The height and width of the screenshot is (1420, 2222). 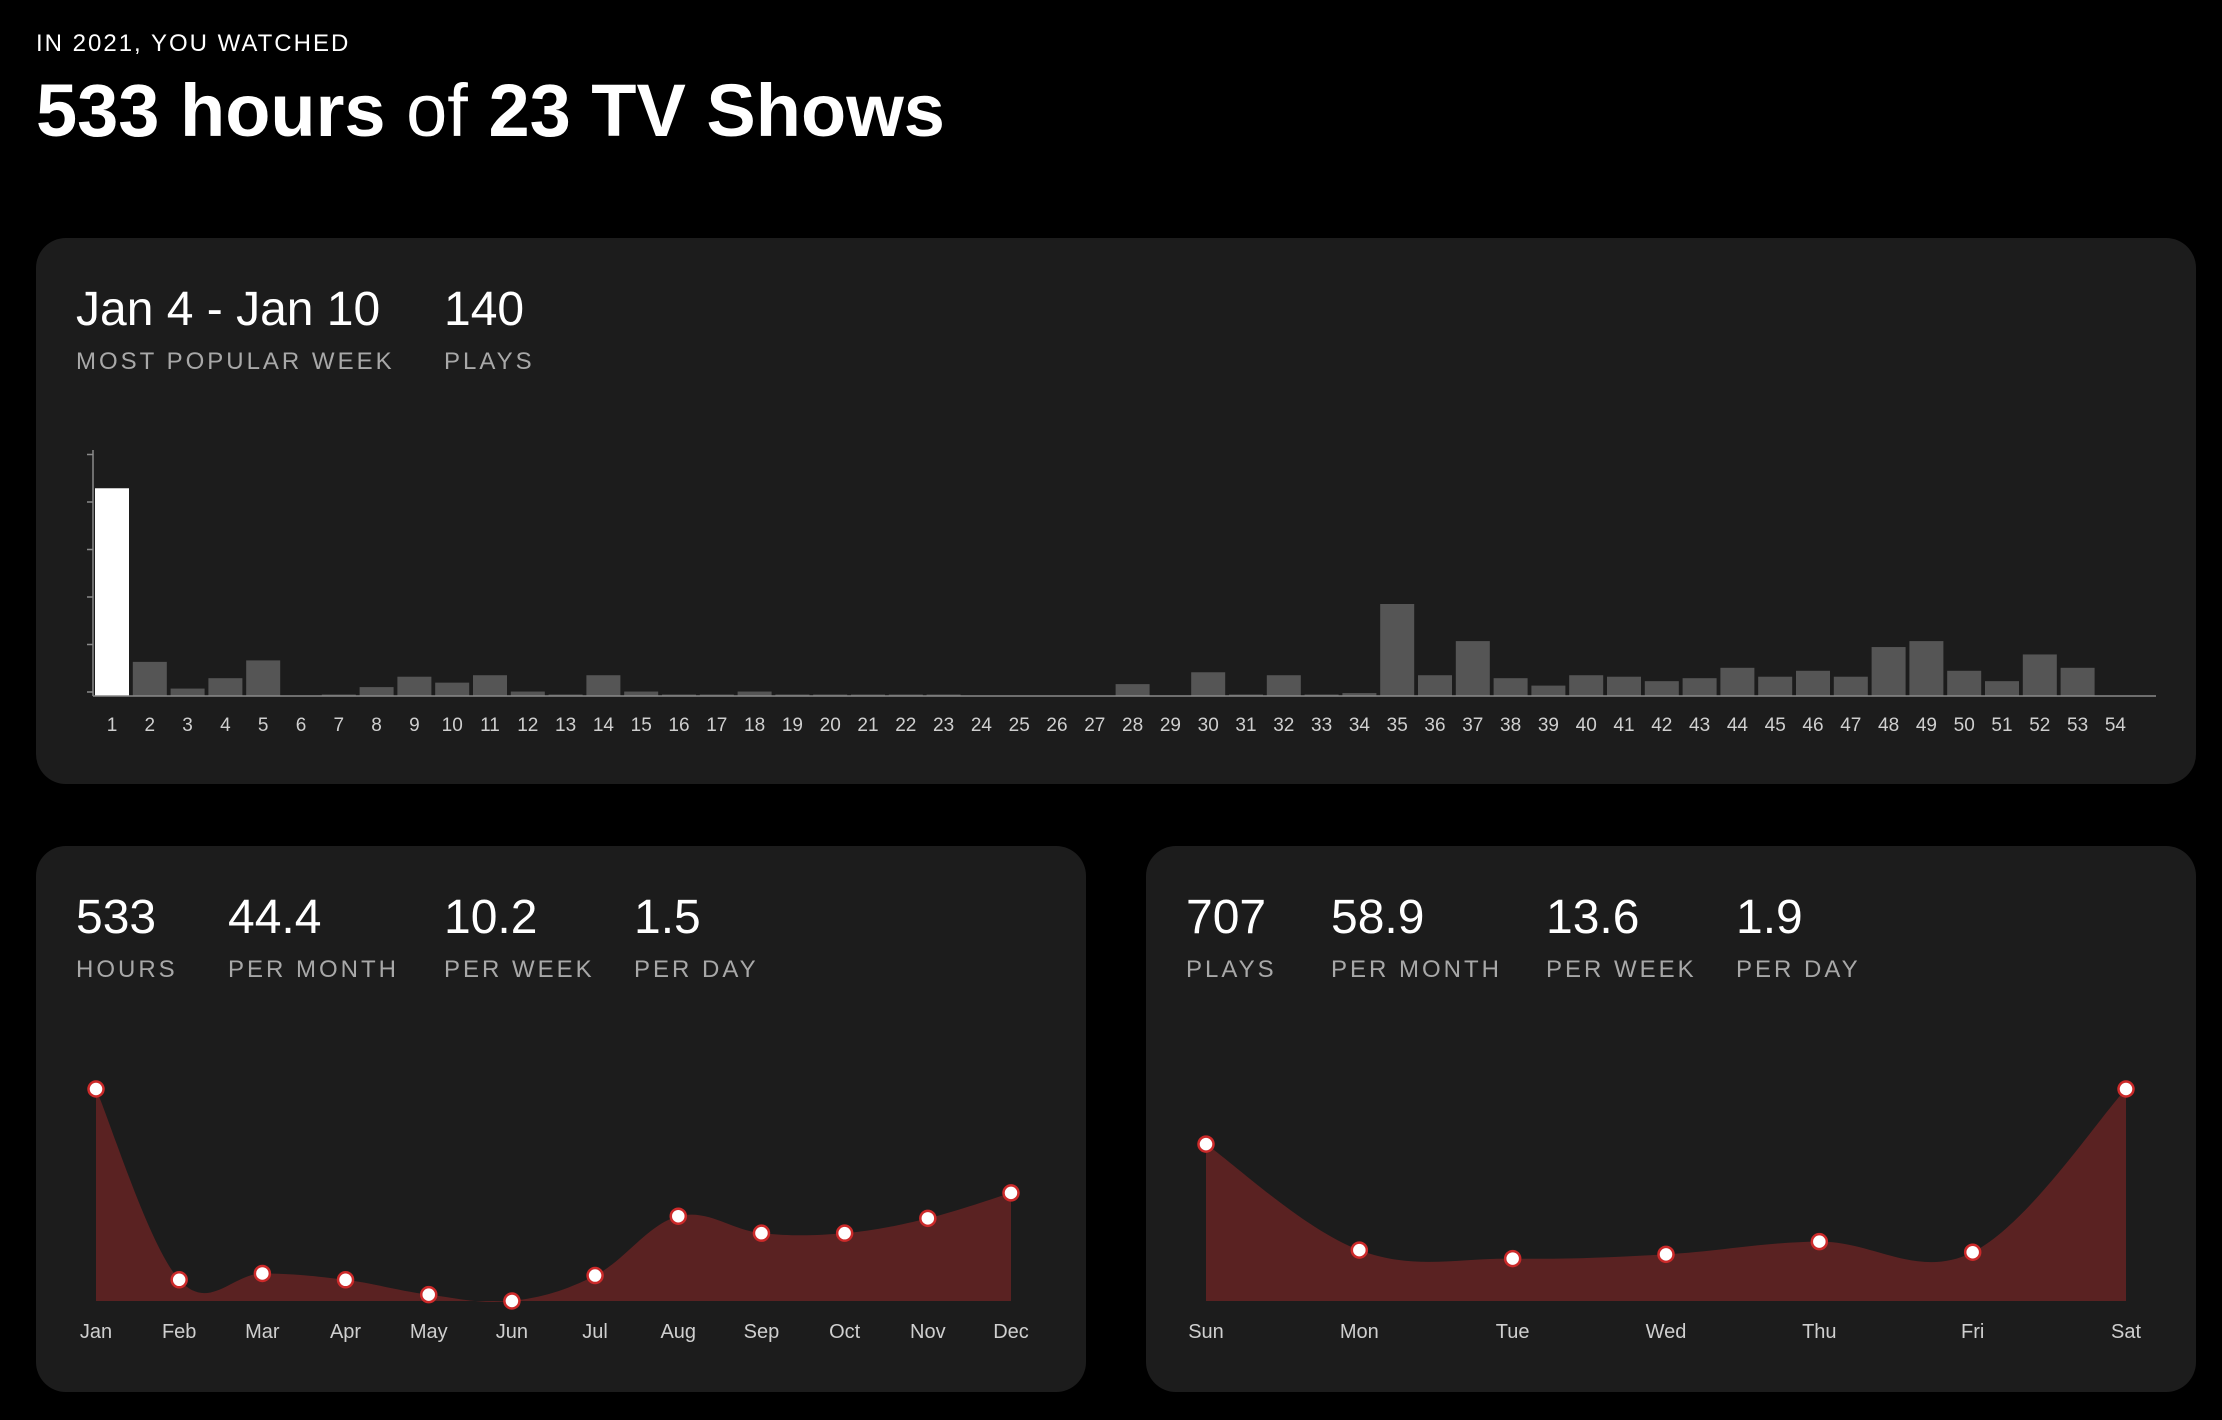 What do you see at coordinates (943, 725) in the screenshot?
I see `x-tick-label: 23` at bounding box center [943, 725].